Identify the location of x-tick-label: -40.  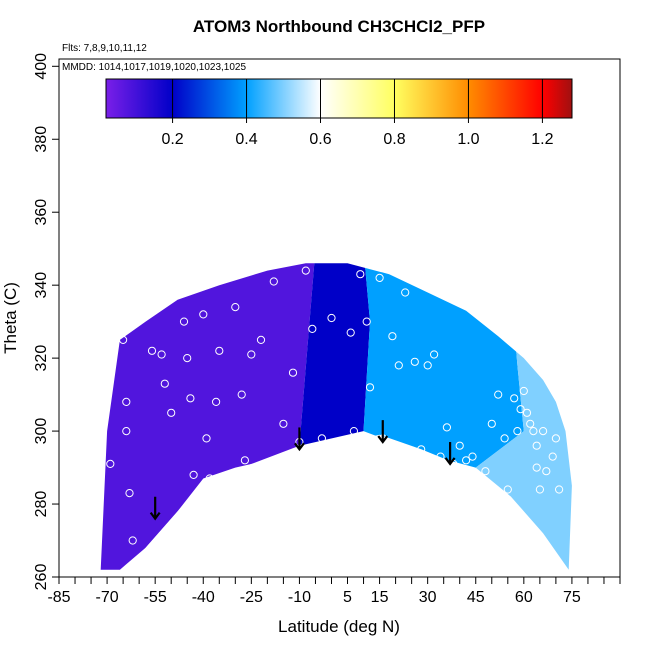
(203, 597).